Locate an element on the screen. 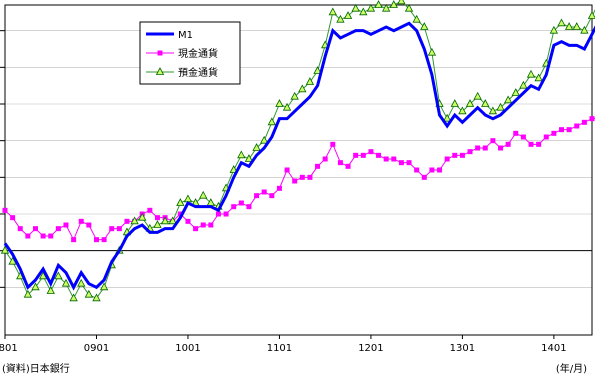 This screenshot has width=595, height=376. legend-label: M1 is located at coordinates (185, 35).